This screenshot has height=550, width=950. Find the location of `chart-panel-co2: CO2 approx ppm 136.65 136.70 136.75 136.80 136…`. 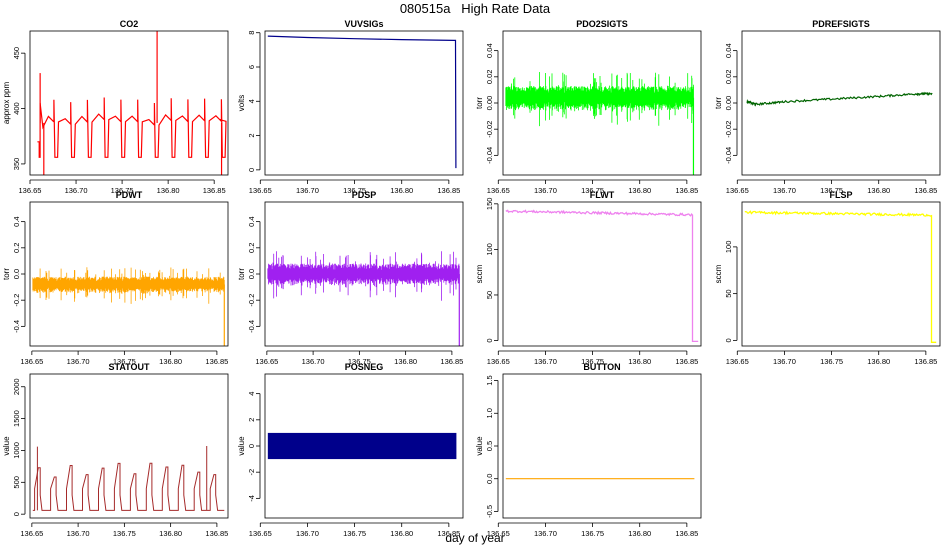

chart-panel-co2: CO2 approx ppm 136.65 136.70 136.75 136.80 136… is located at coordinates (115, 107).